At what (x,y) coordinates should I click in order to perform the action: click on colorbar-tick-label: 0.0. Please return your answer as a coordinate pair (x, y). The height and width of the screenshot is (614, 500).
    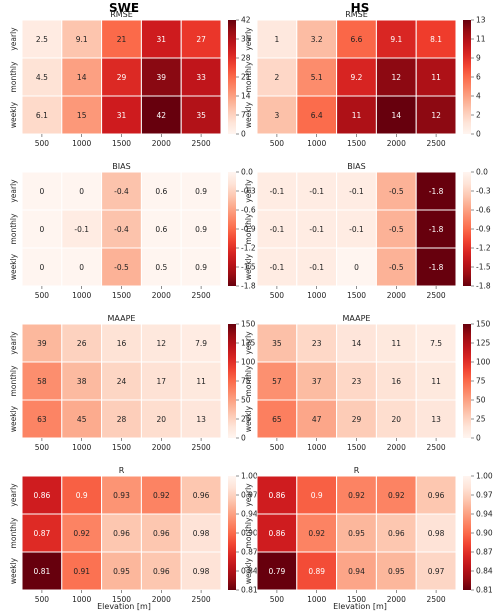
    Looking at the image, I should click on (247, 172).